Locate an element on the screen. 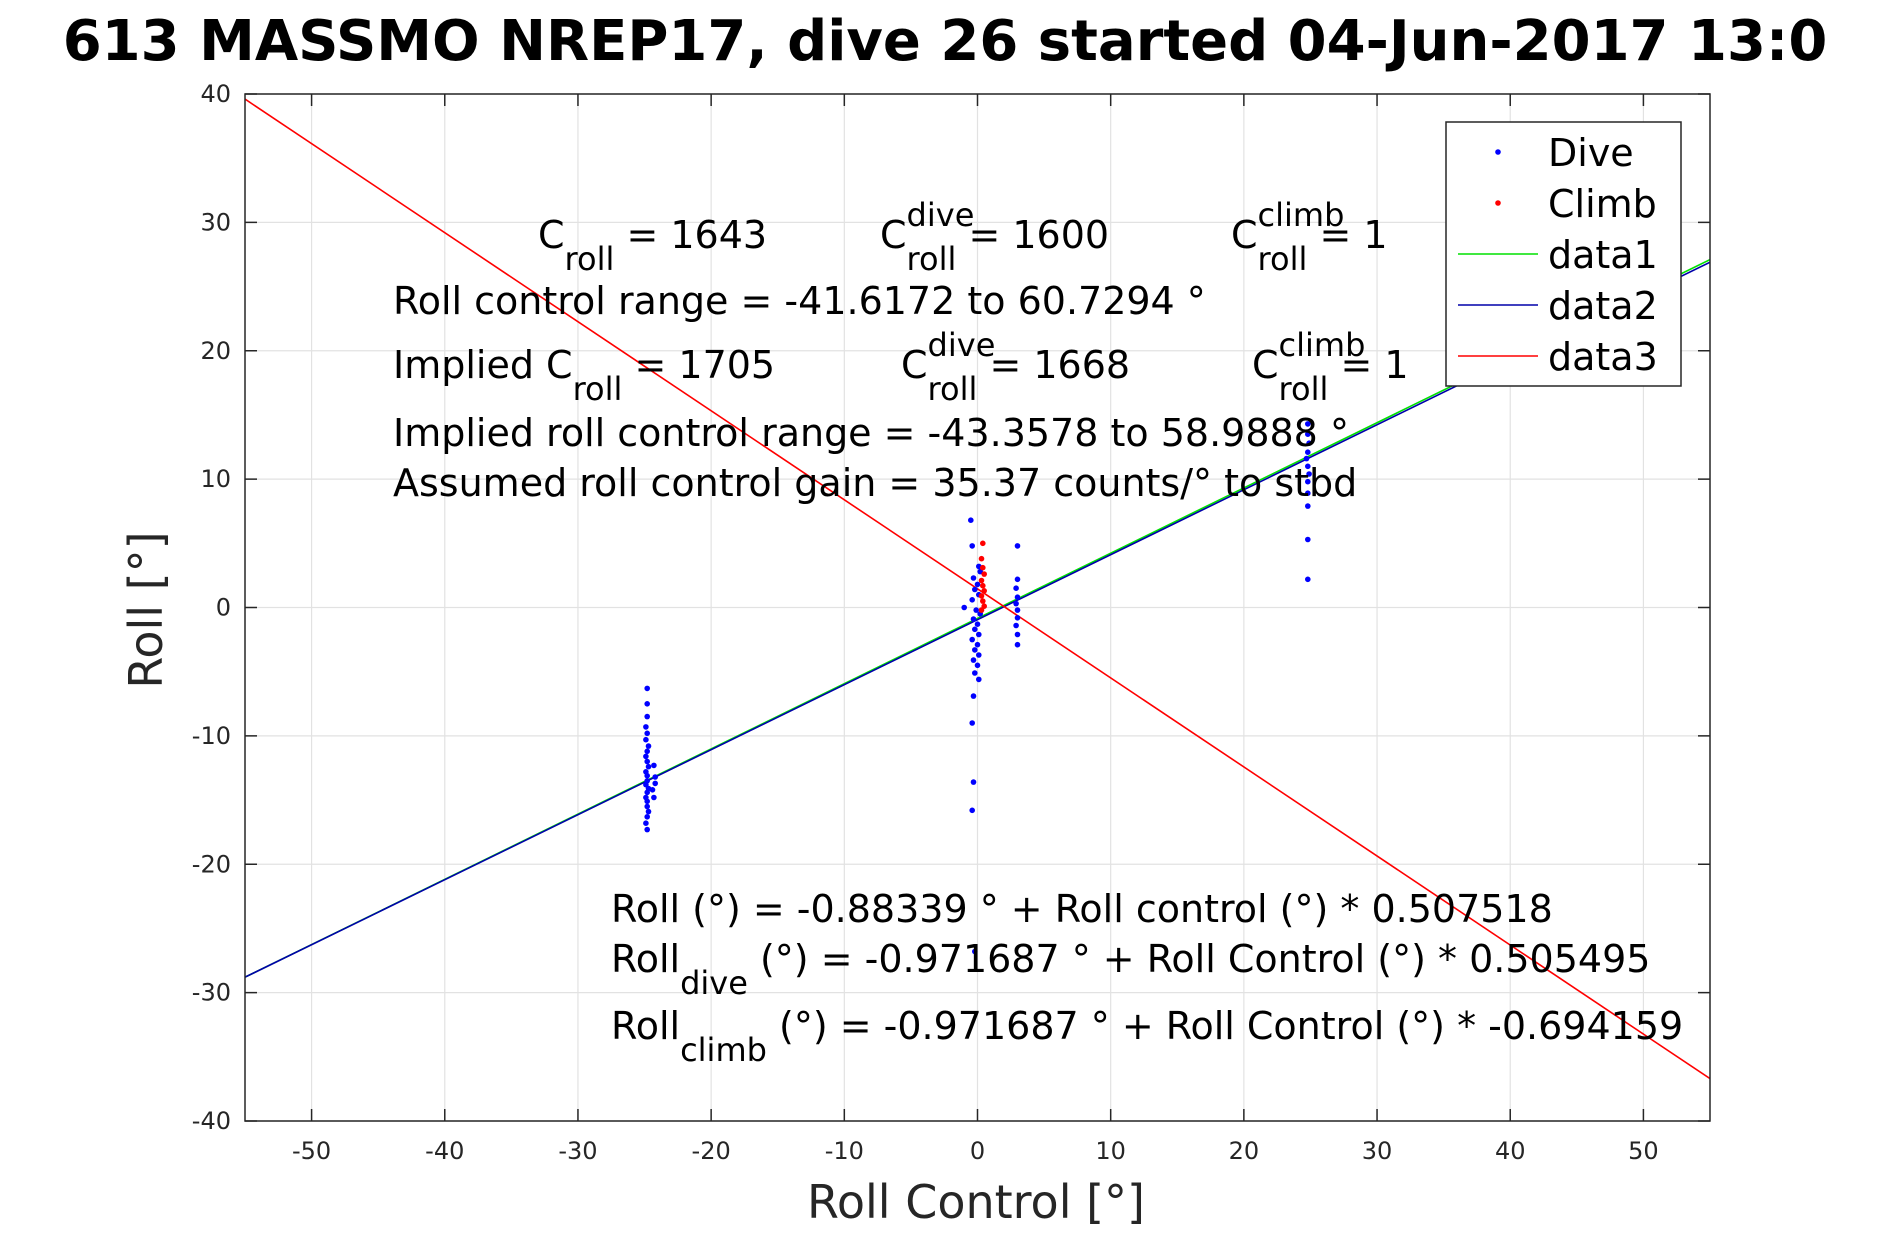 The height and width of the screenshot is (1260, 1890). x-tick-label: 40 is located at coordinates (1510, 1151).